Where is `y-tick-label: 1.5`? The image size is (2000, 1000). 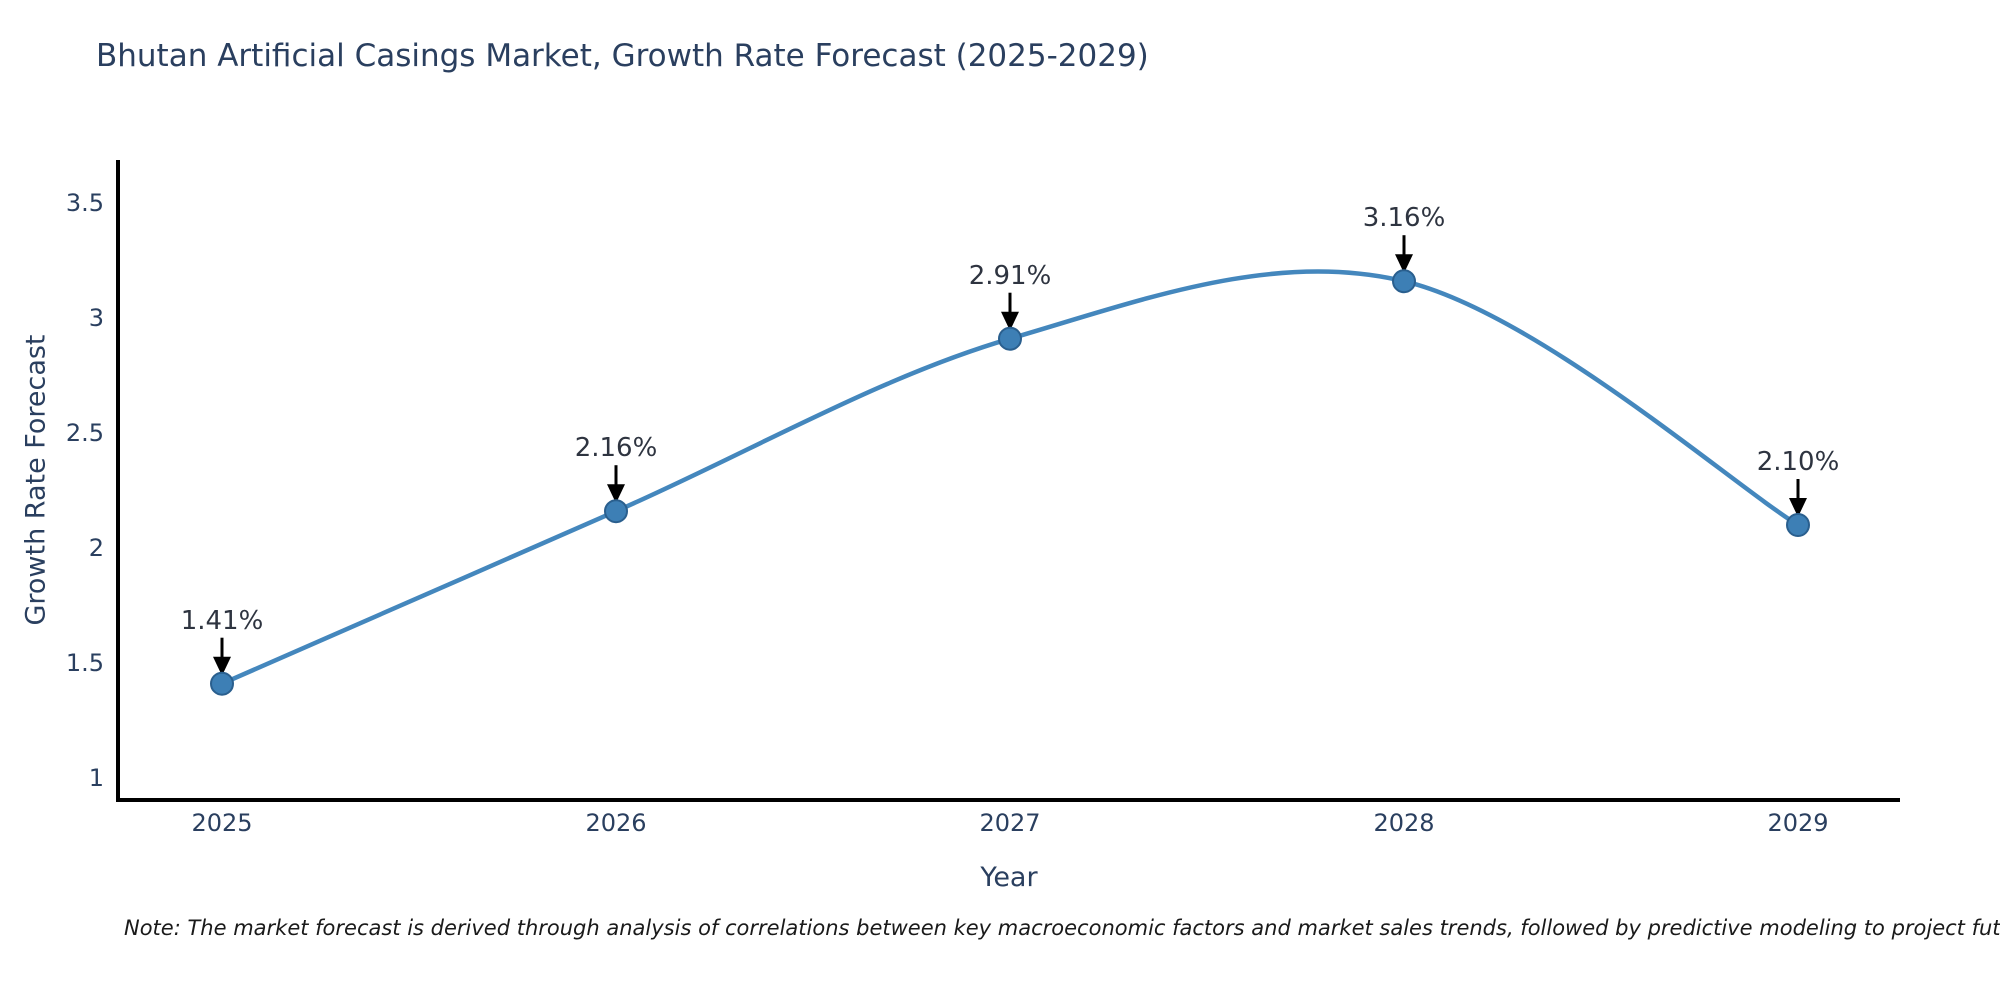 y-tick-label: 1.5 is located at coordinates (84, 663).